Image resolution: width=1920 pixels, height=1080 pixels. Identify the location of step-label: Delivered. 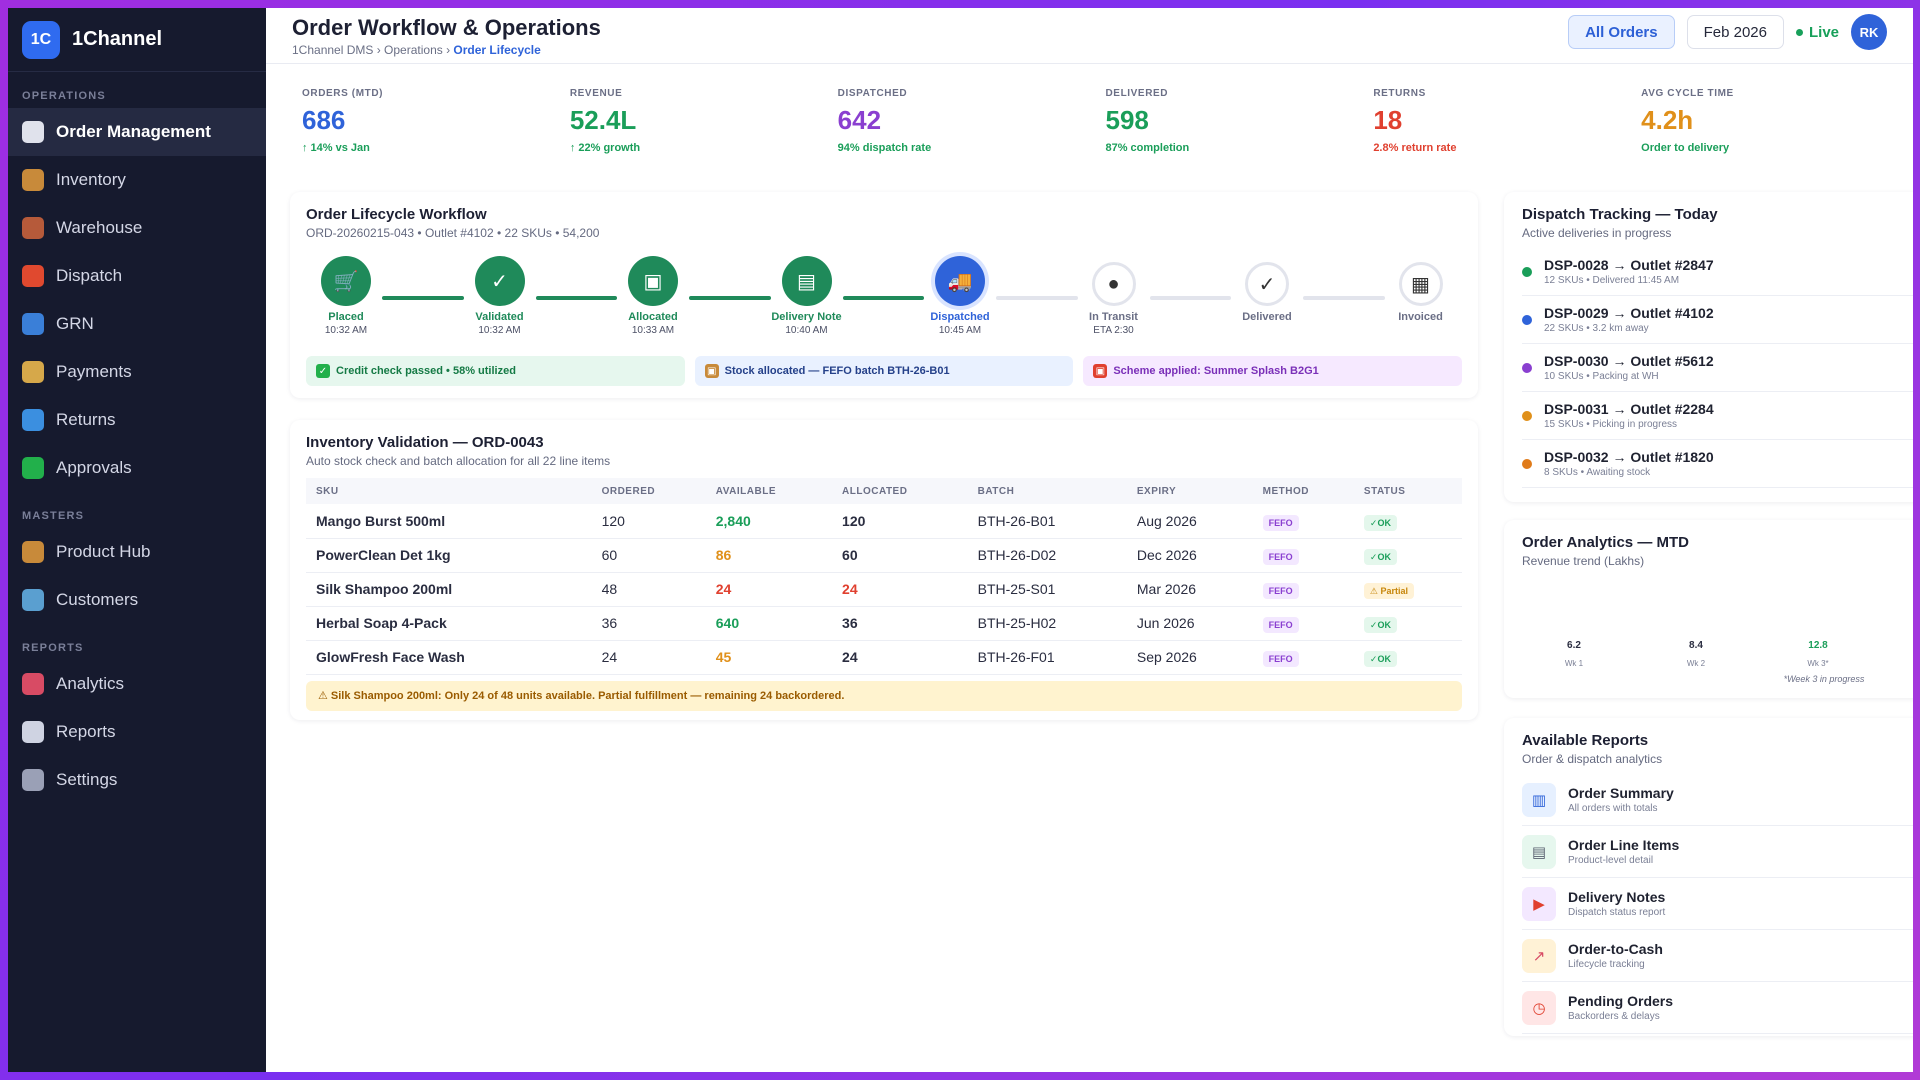
(1267, 317).